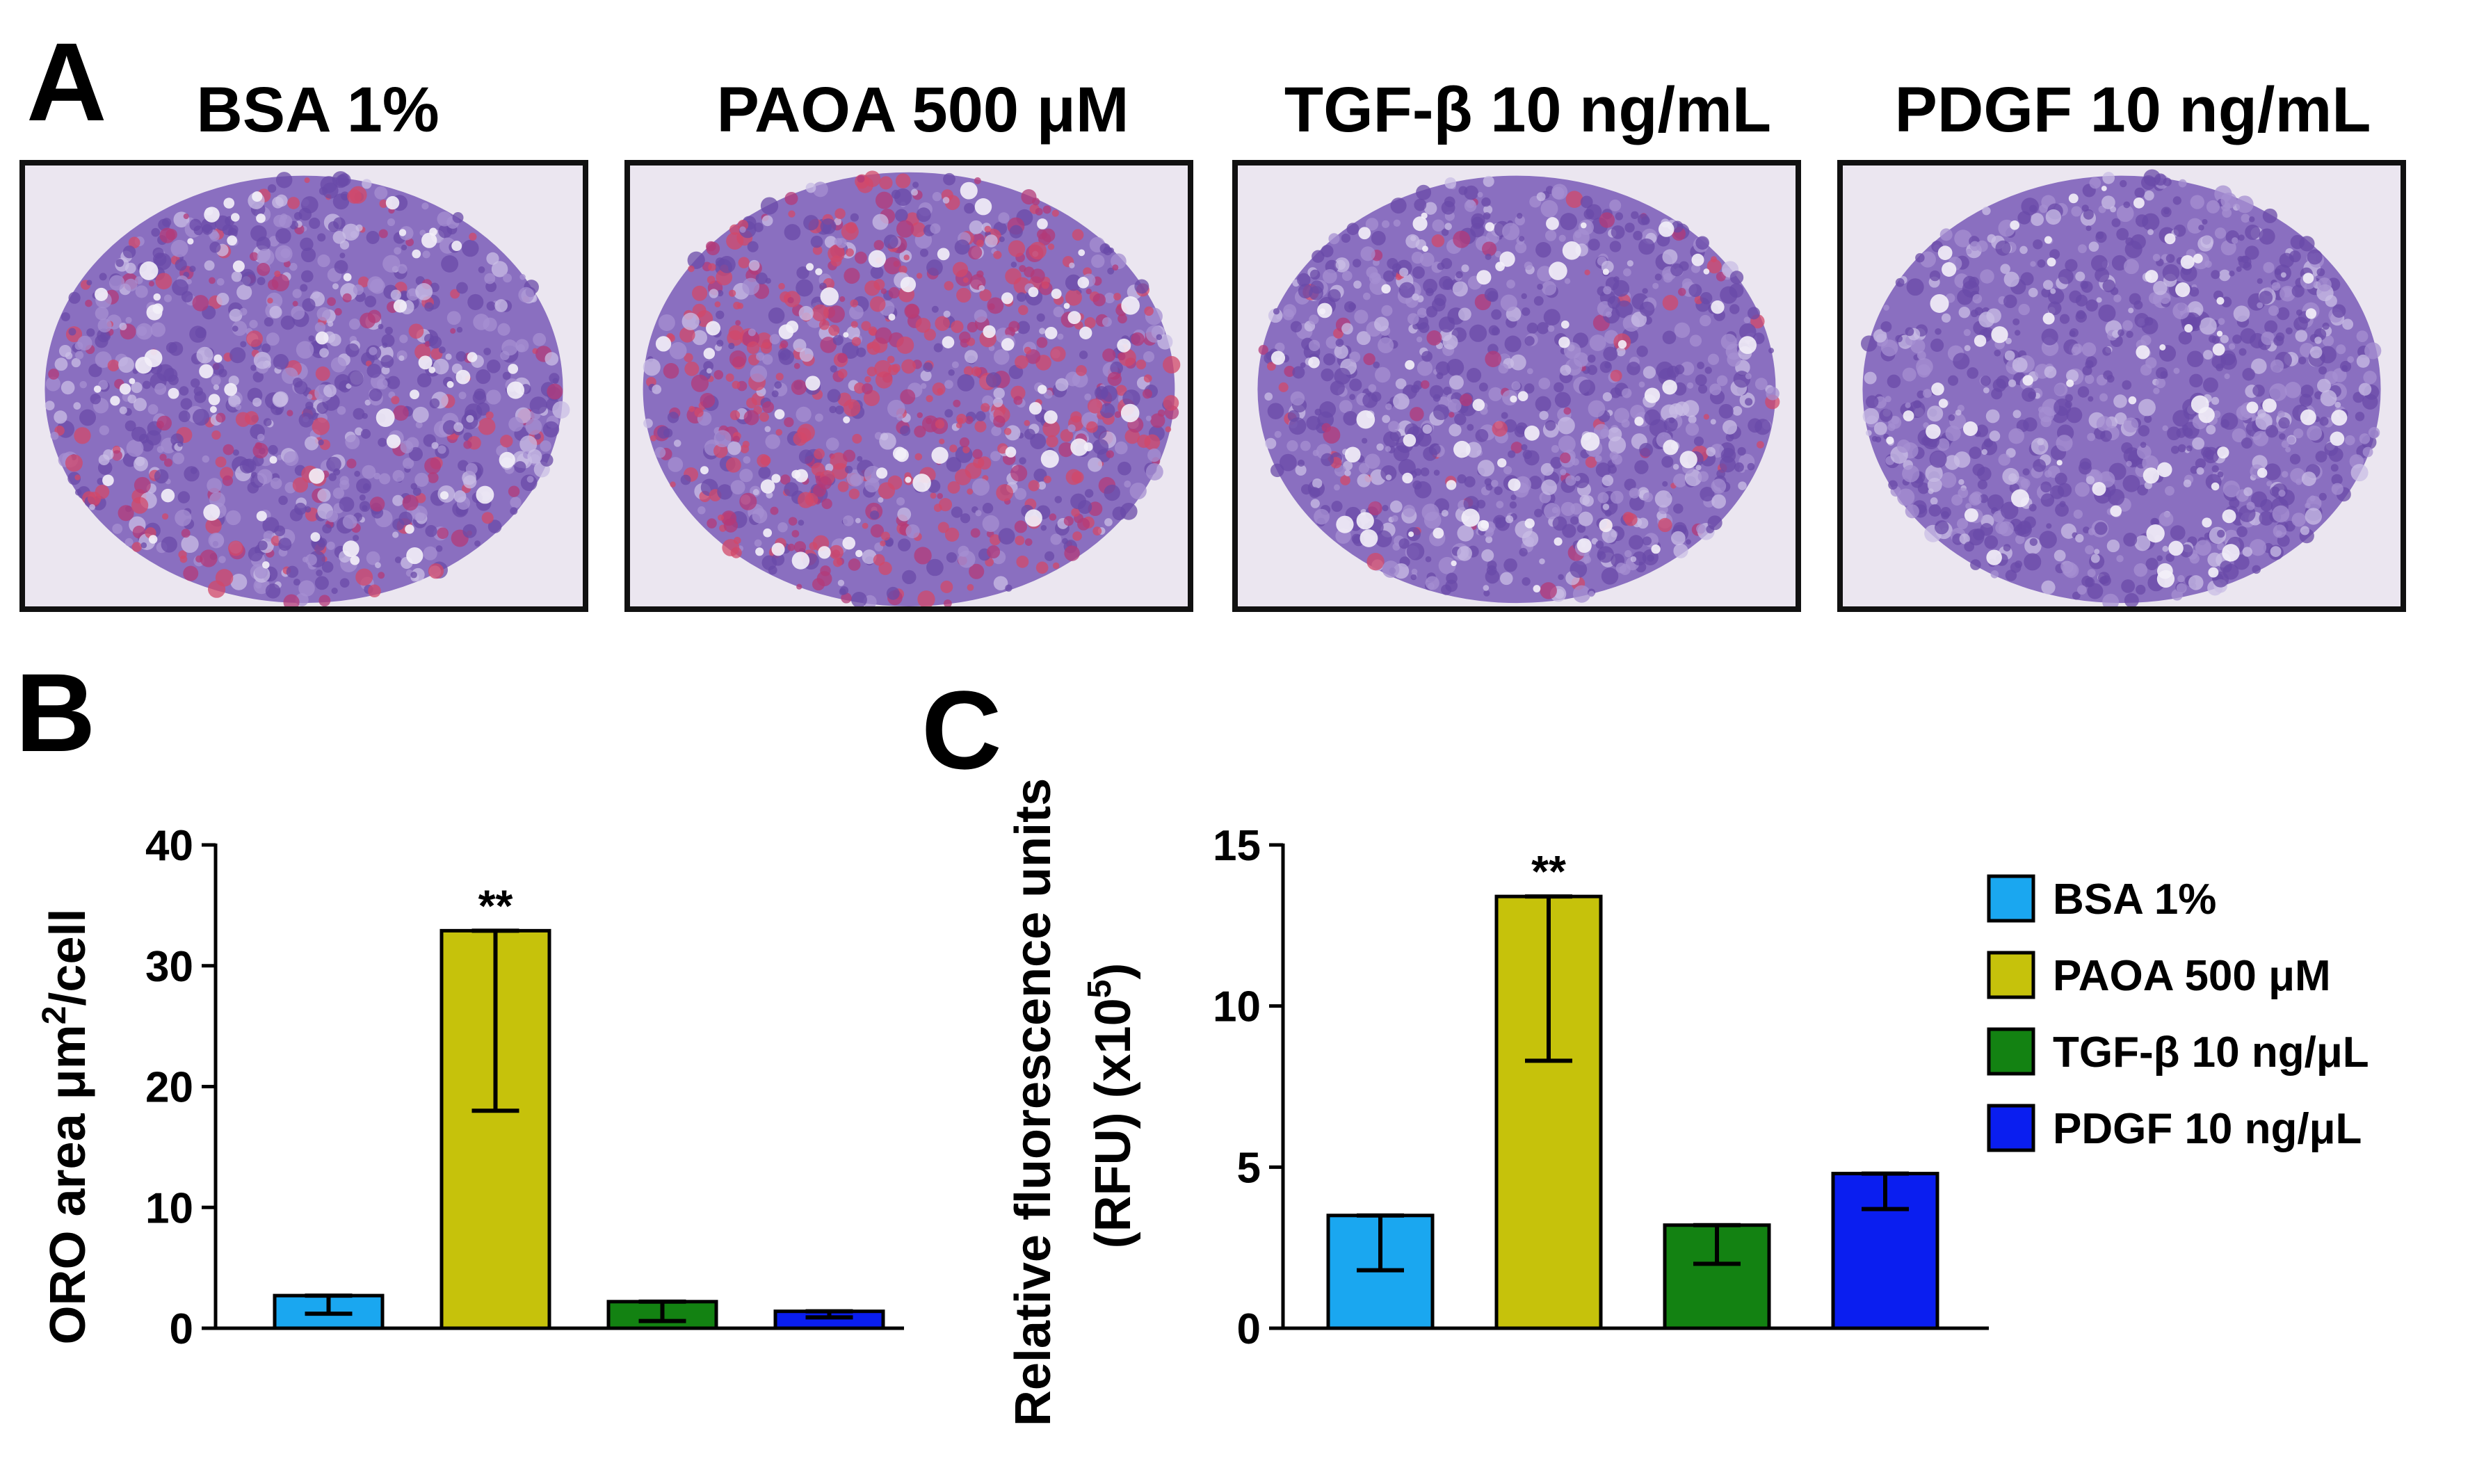 This screenshot has height=1484, width=2477. I want to click on bar-pdgf, so click(1885, 1251).